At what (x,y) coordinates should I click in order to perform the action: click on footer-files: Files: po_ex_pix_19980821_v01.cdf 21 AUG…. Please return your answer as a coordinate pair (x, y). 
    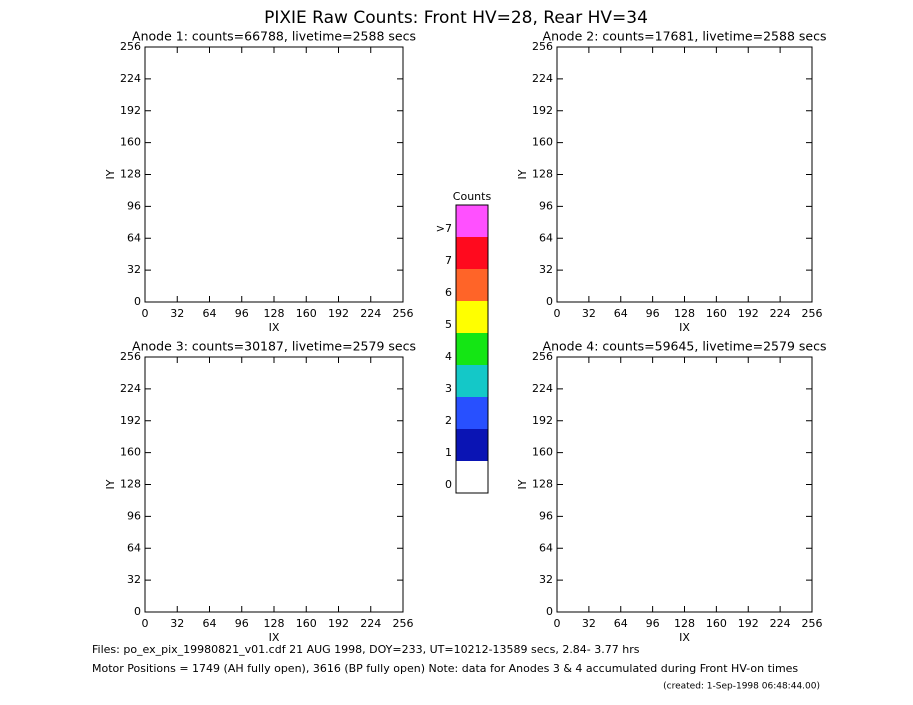
    Looking at the image, I should click on (366, 649).